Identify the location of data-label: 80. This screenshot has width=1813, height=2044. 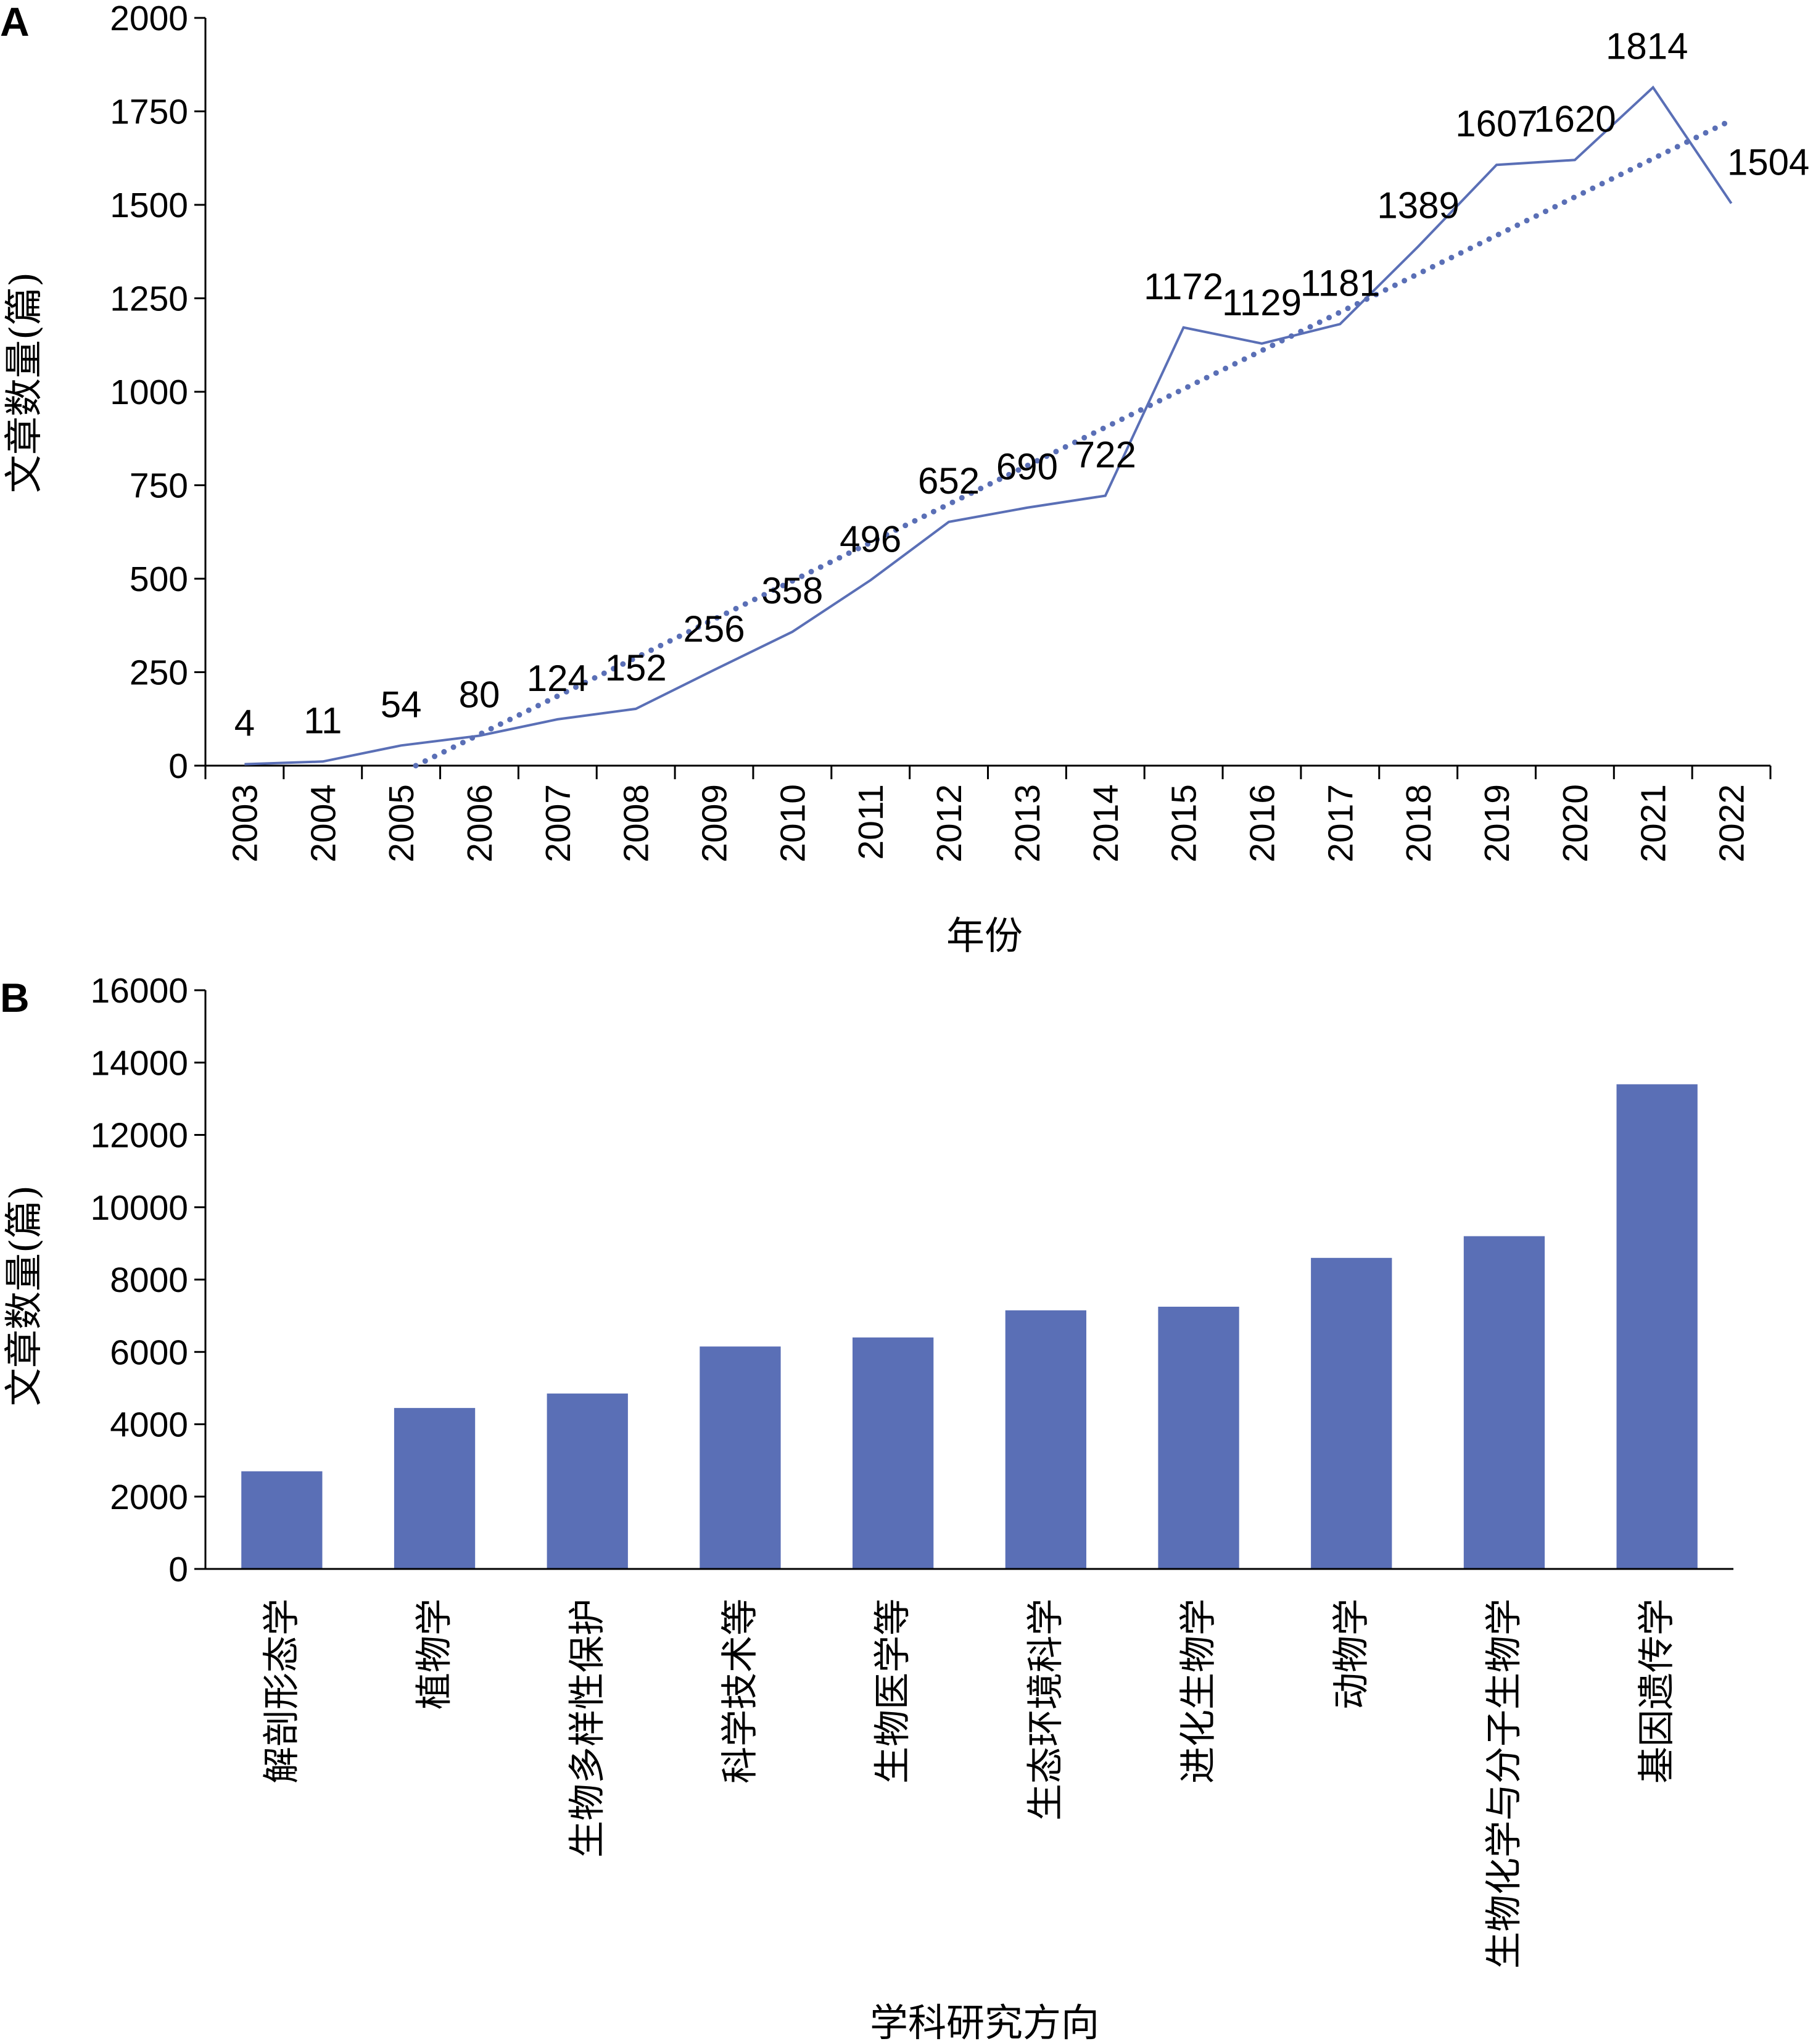
(480, 695).